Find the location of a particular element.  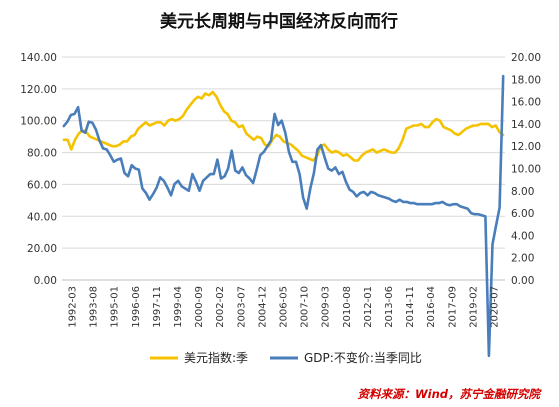

x-tick-label: 2010-08 is located at coordinates (347, 307).